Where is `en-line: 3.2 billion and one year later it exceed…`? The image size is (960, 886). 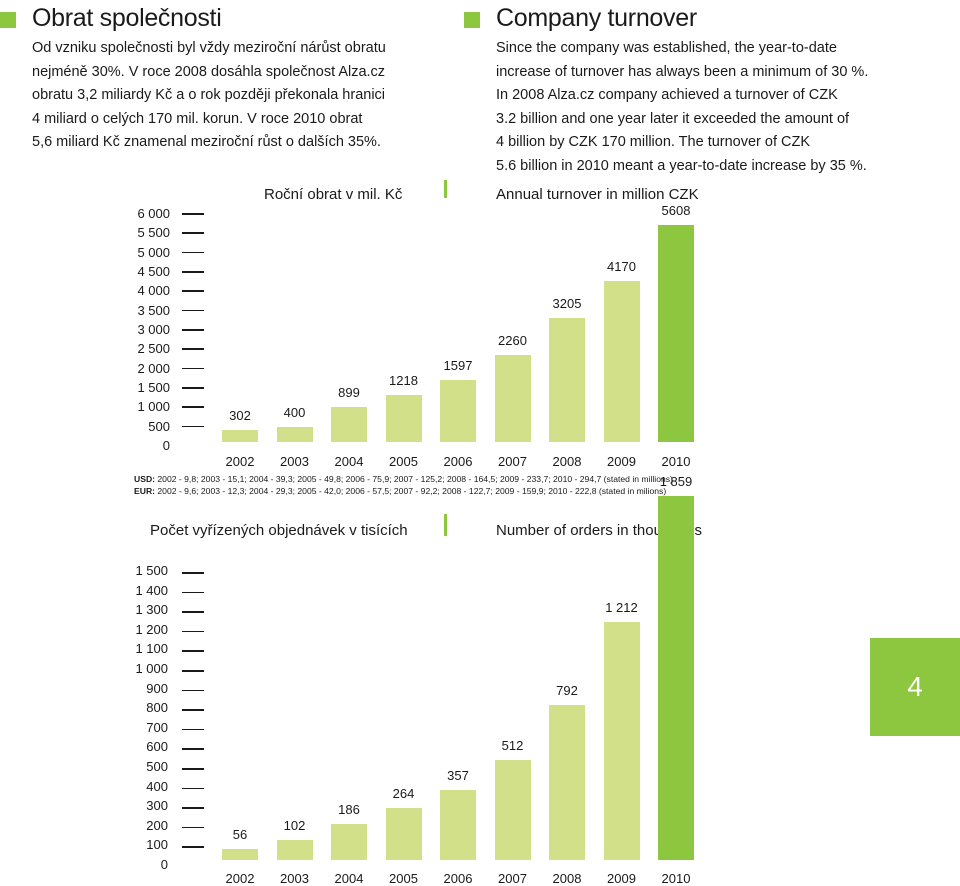 en-line: 3.2 billion and one year later it exceed… is located at coordinates (673, 118).